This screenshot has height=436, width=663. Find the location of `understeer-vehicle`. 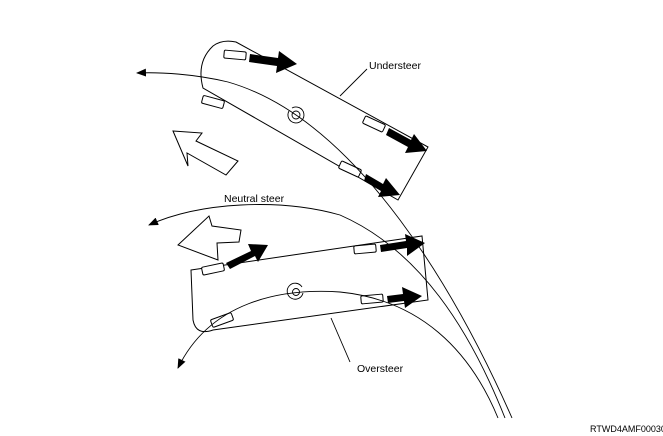

understeer-vehicle is located at coordinates (314, 120).